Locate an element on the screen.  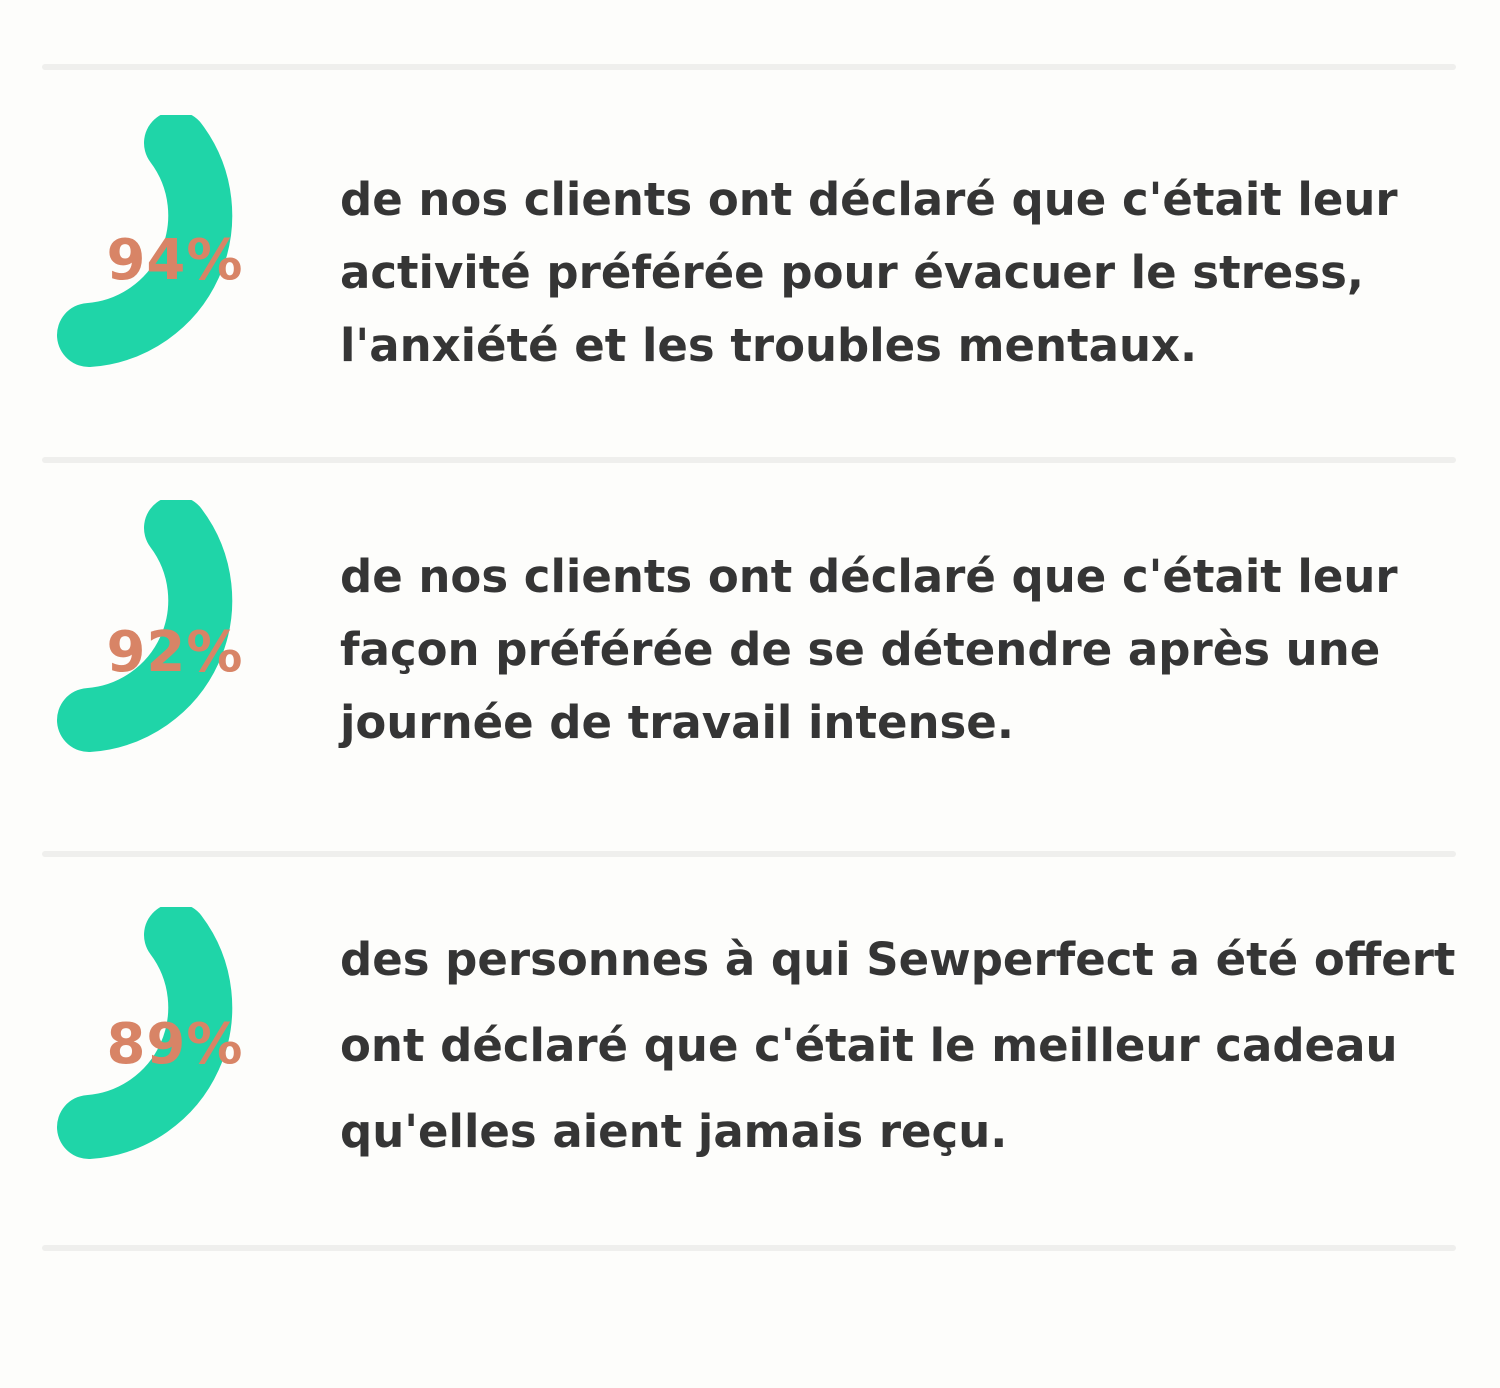
divider-bottom is located at coordinates (749, 1248).